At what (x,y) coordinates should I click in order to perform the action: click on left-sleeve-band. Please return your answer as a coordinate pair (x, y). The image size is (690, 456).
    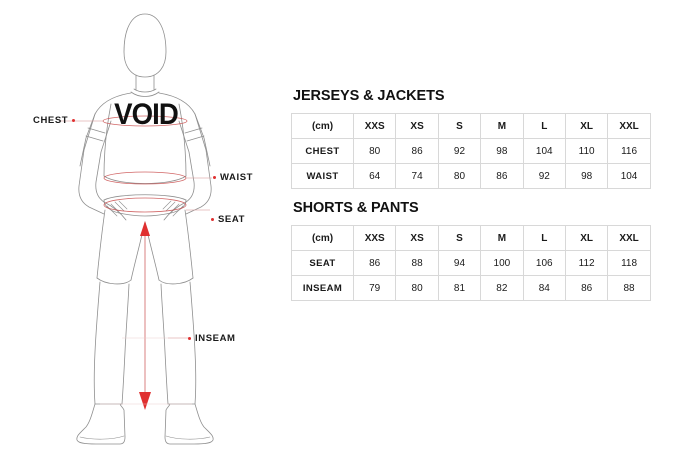
    Looking at the image, I should click on (95, 134).